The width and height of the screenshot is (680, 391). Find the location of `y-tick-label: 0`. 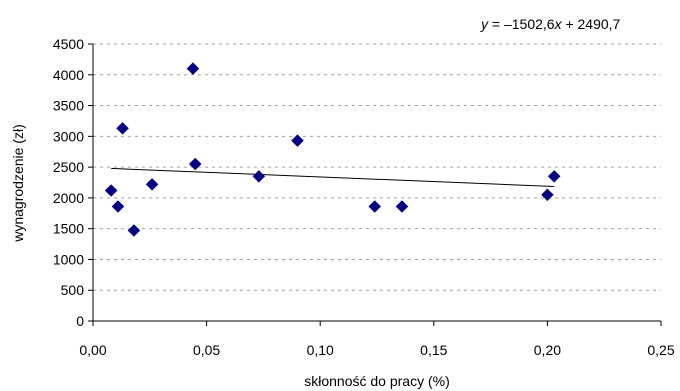

y-tick-label: 0 is located at coordinates (80, 321).